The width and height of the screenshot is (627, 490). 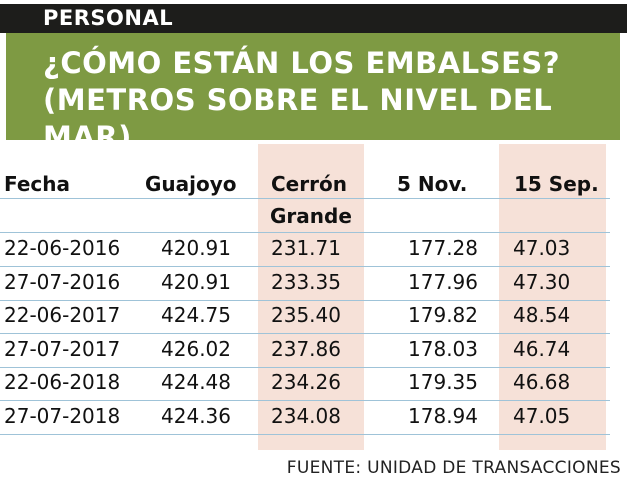 I want to click on section-tag-label: PERSONAL, so click(x=108, y=18).